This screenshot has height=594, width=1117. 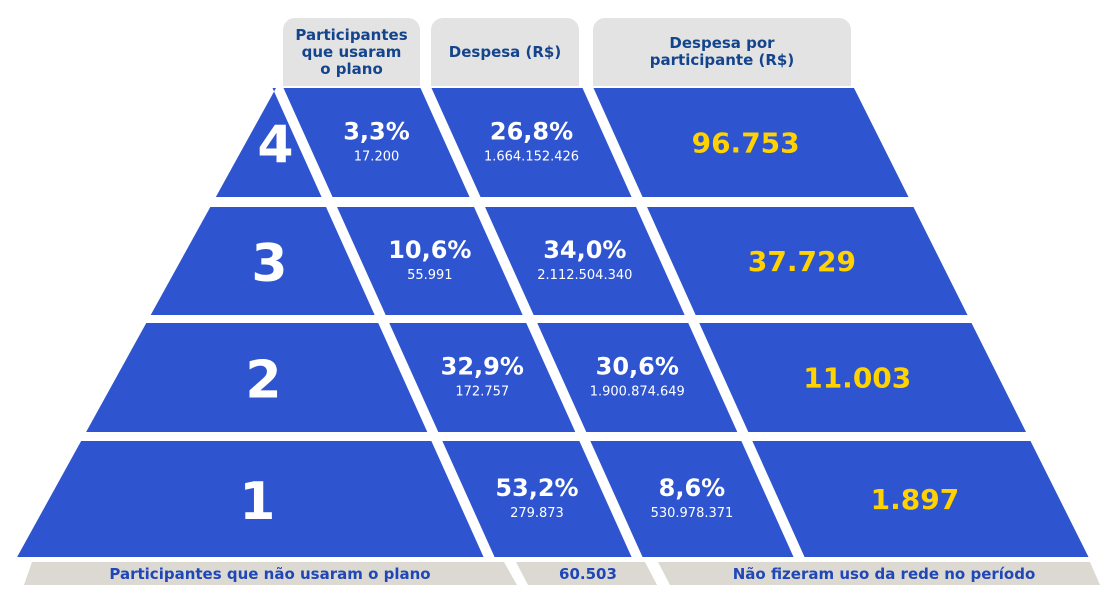 I want to click on tier-expense-pct: 26,8%, so click(x=531, y=132).